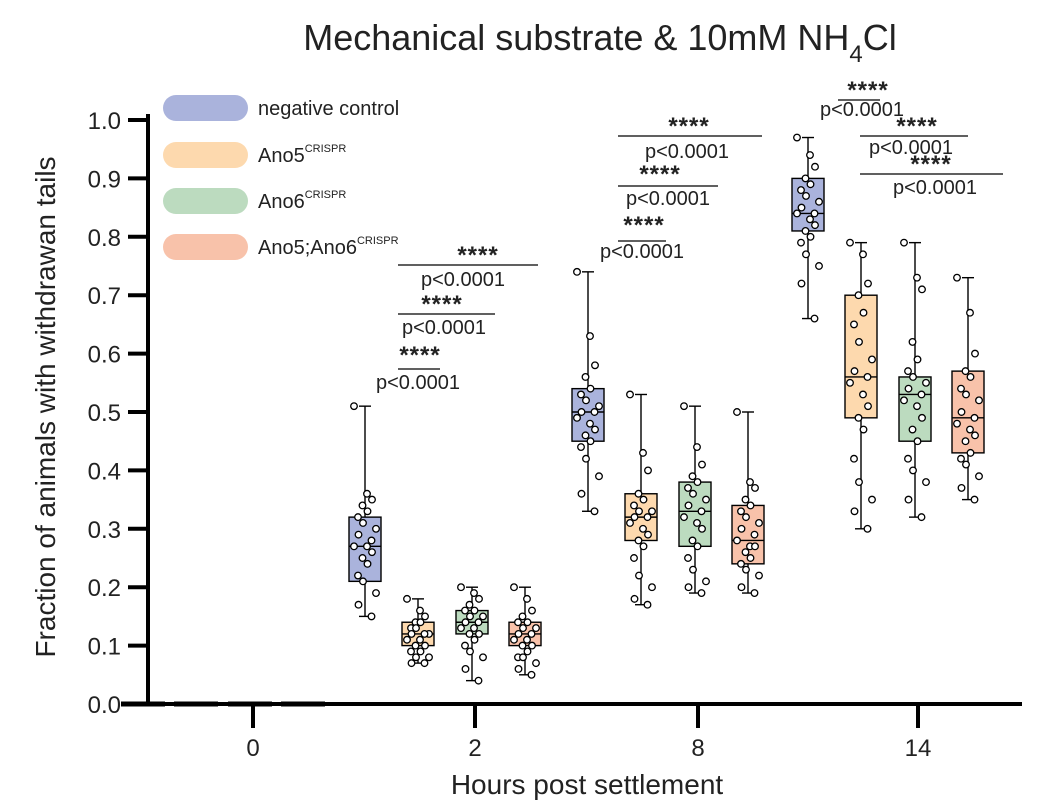 The height and width of the screenshot is (804, 1053). I want to click on y-tick-label: 0.1, so click(104, 647).